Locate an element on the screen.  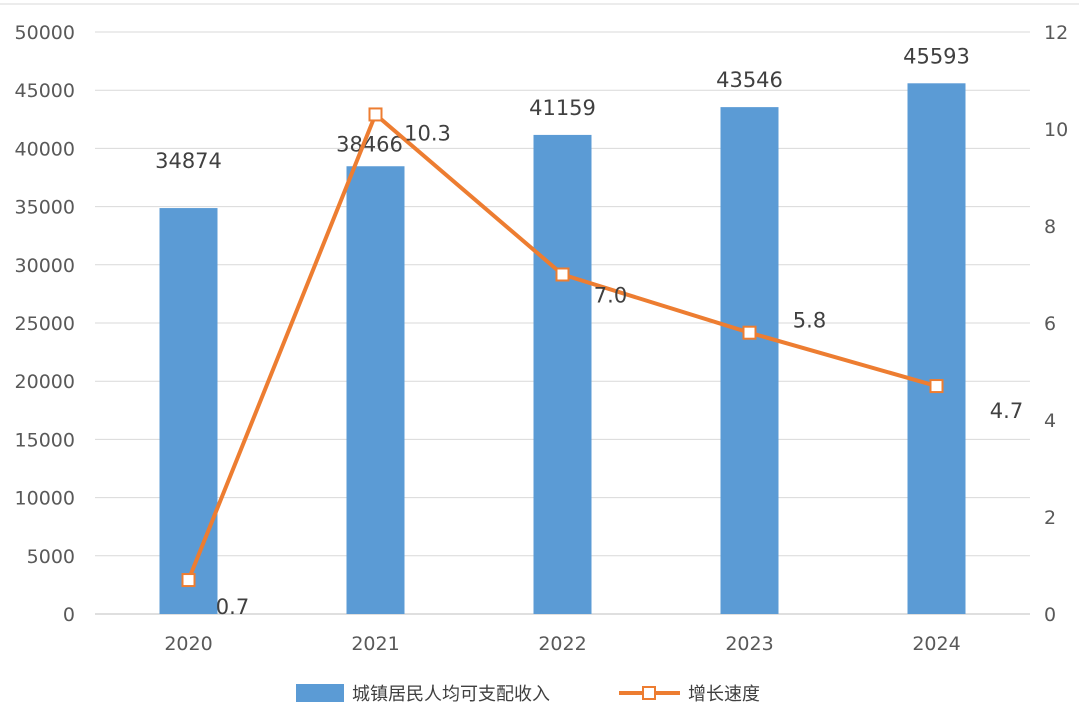
line-data-label: 5.8 is located at coordinates (809, 321).